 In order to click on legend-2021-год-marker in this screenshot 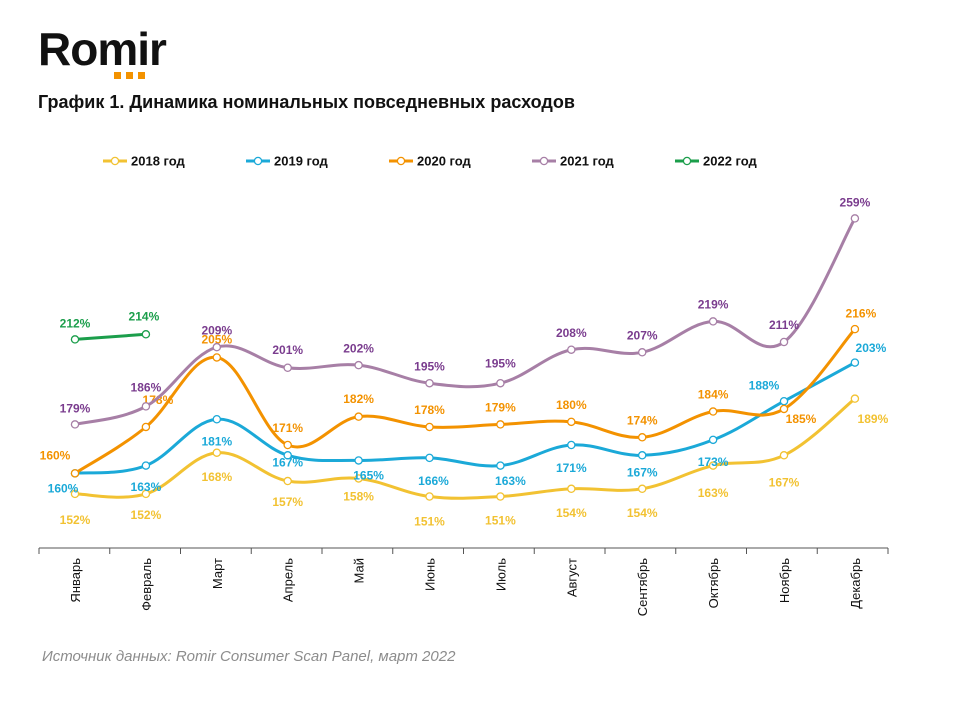, I will do `click(544, 161)`.